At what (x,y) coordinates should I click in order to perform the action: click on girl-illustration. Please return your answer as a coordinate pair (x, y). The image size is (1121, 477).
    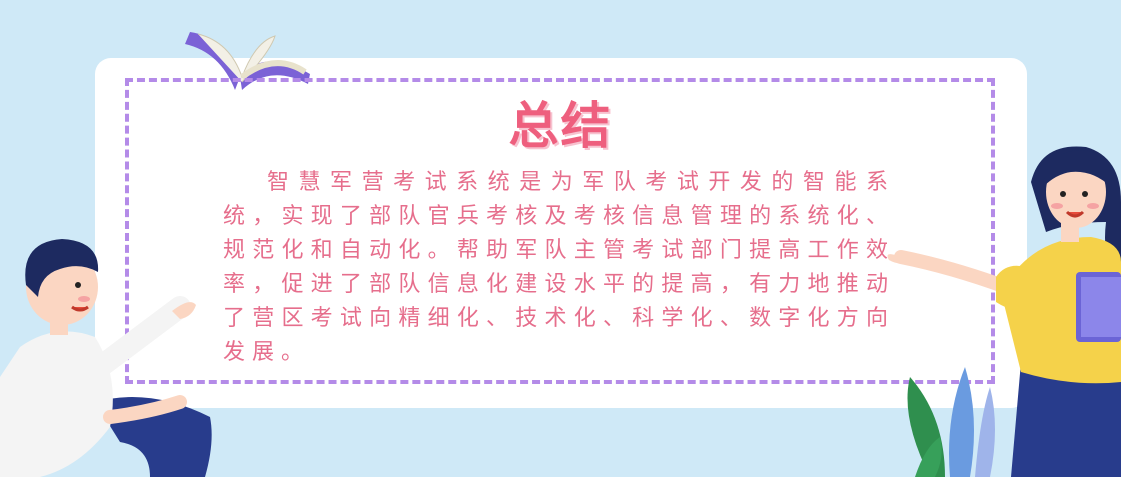
    Looking at the image, I should click on (1004, 311).